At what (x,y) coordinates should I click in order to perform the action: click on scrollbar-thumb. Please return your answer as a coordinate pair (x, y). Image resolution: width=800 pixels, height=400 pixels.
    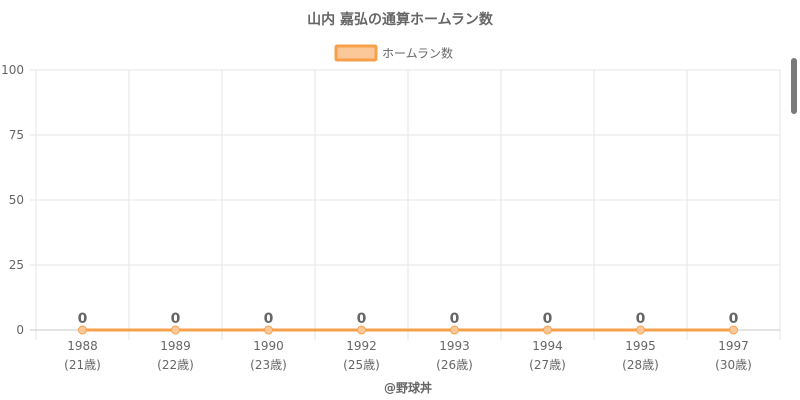
    Looking at the image, I should click on (794, 86).